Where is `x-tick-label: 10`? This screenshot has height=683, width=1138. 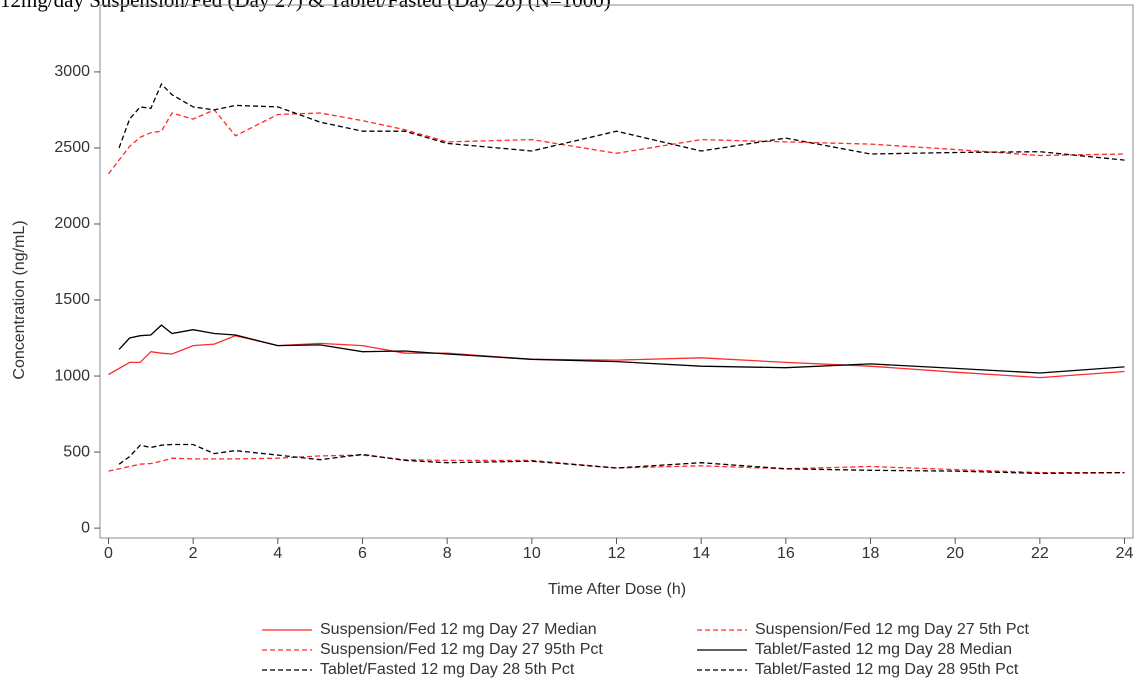
x-tick-label: 10 is located at coordinates (532, 553).